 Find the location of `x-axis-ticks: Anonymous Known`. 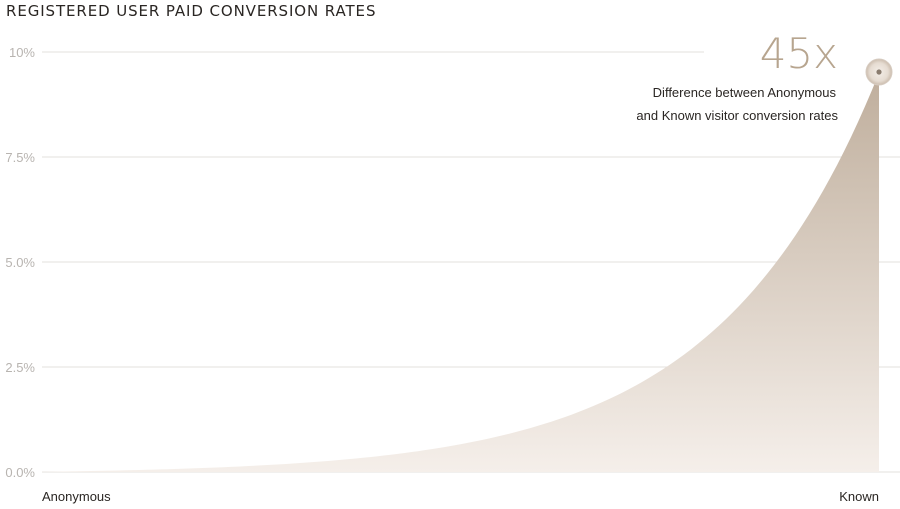

x-axis-ticks: Anonymous Known is located at coordinates (460, 496).